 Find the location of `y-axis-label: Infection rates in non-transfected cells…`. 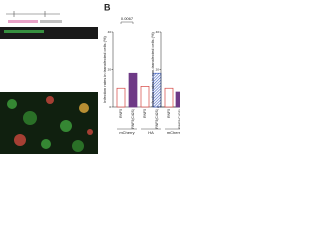

y-axis-label: Infection rates in non-transfected cells… is located at coordinates (152, 68).